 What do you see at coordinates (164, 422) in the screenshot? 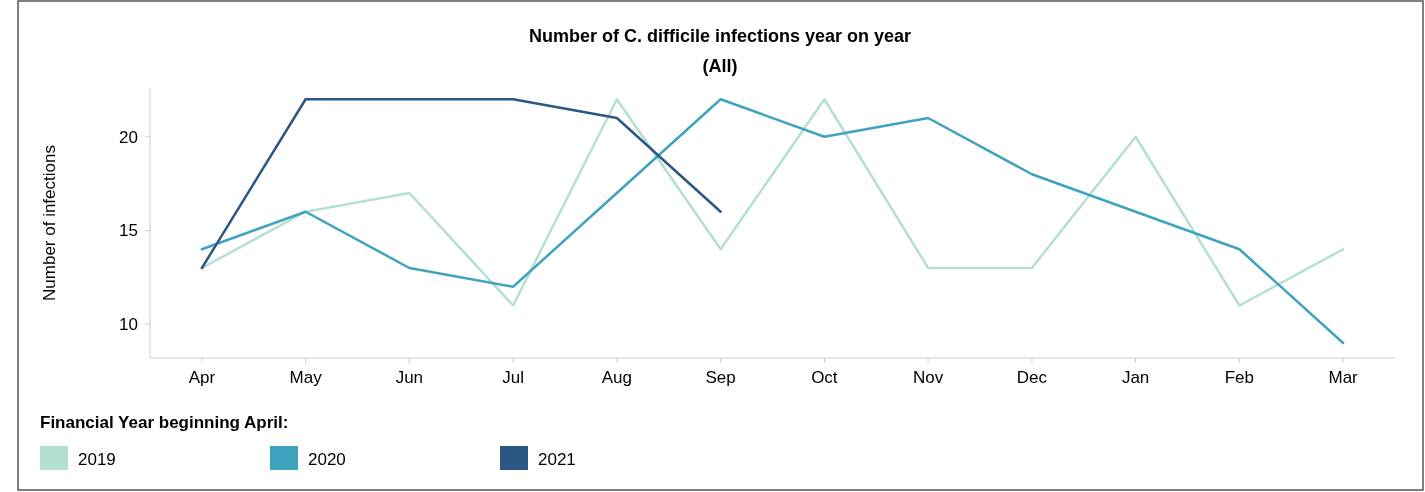
I see `legend-title: Financial Year beginning April:` at bounding box center [164, 422].